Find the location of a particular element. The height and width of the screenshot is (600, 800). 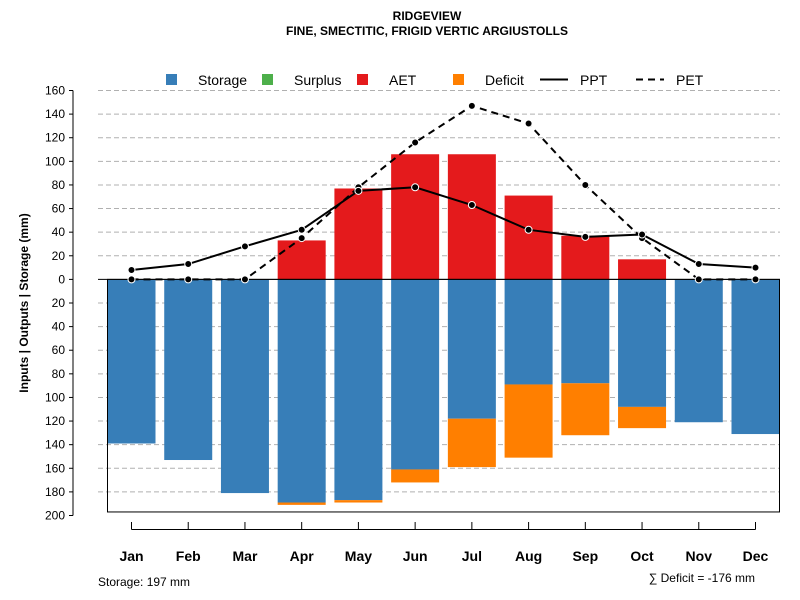

month-label-sep: Sep is located at coordinates (585, 556).